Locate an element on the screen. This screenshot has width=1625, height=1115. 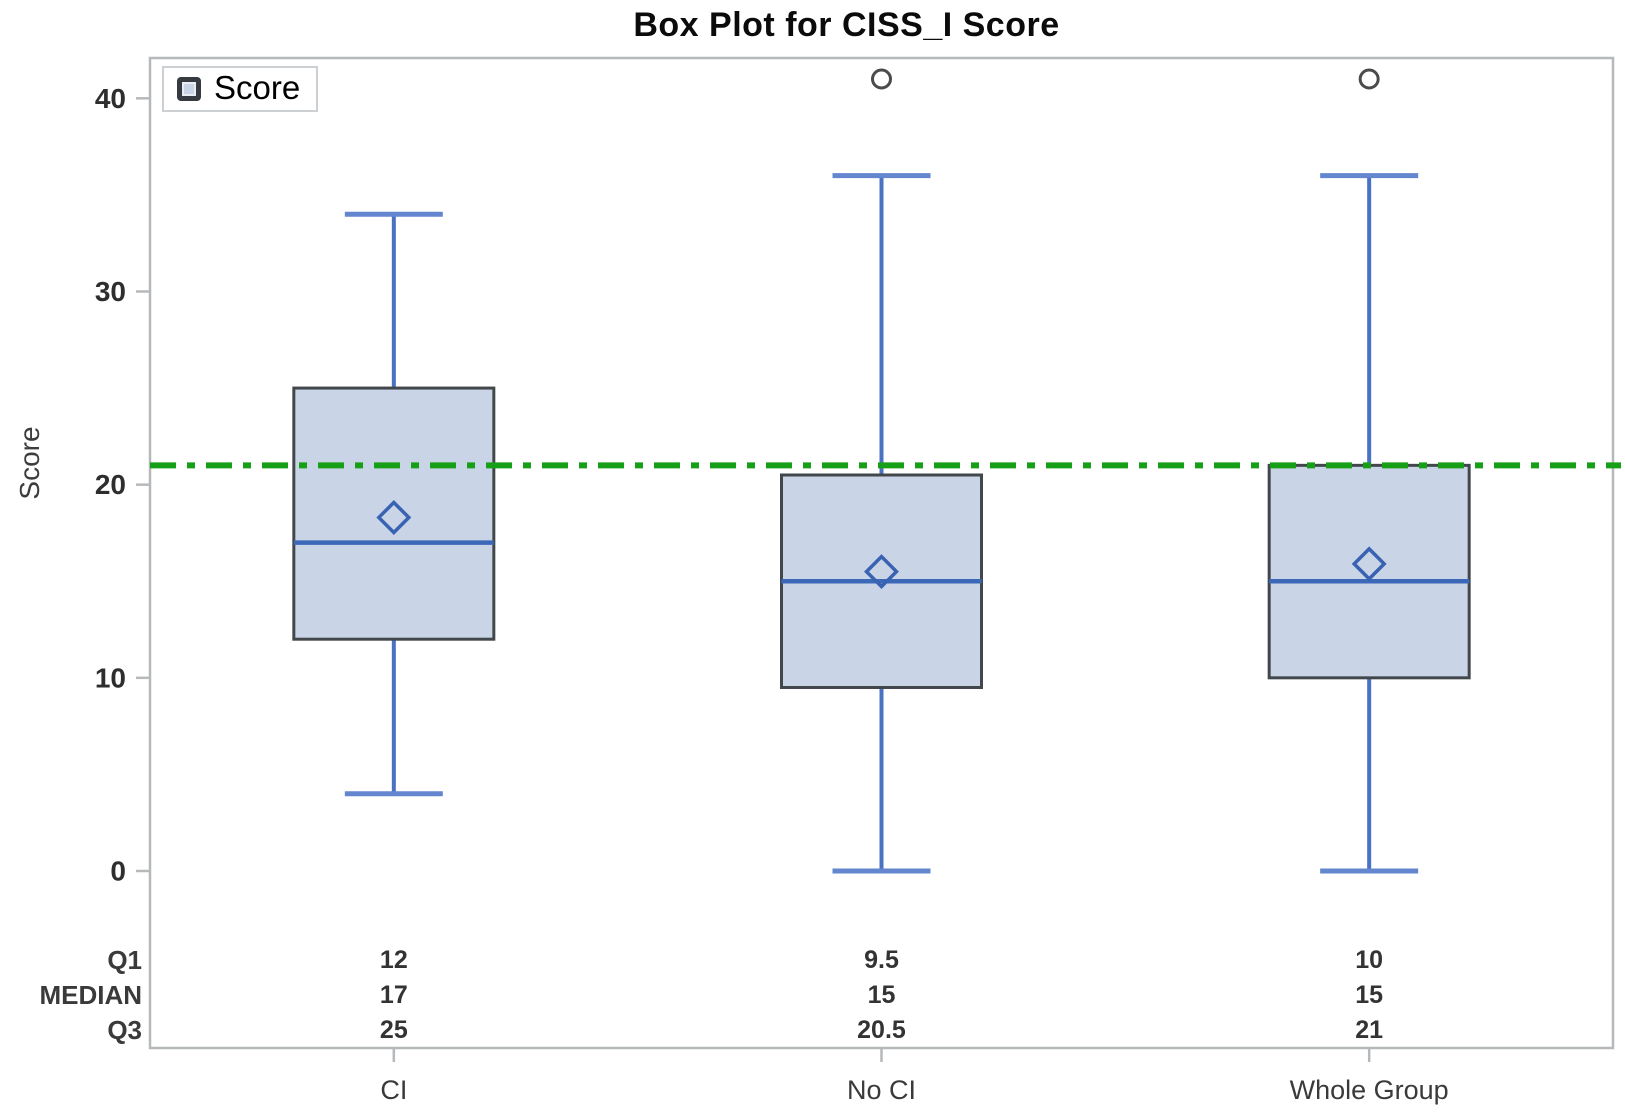
stat-value-median-ci: 17 is located at coordinates (394, 995).